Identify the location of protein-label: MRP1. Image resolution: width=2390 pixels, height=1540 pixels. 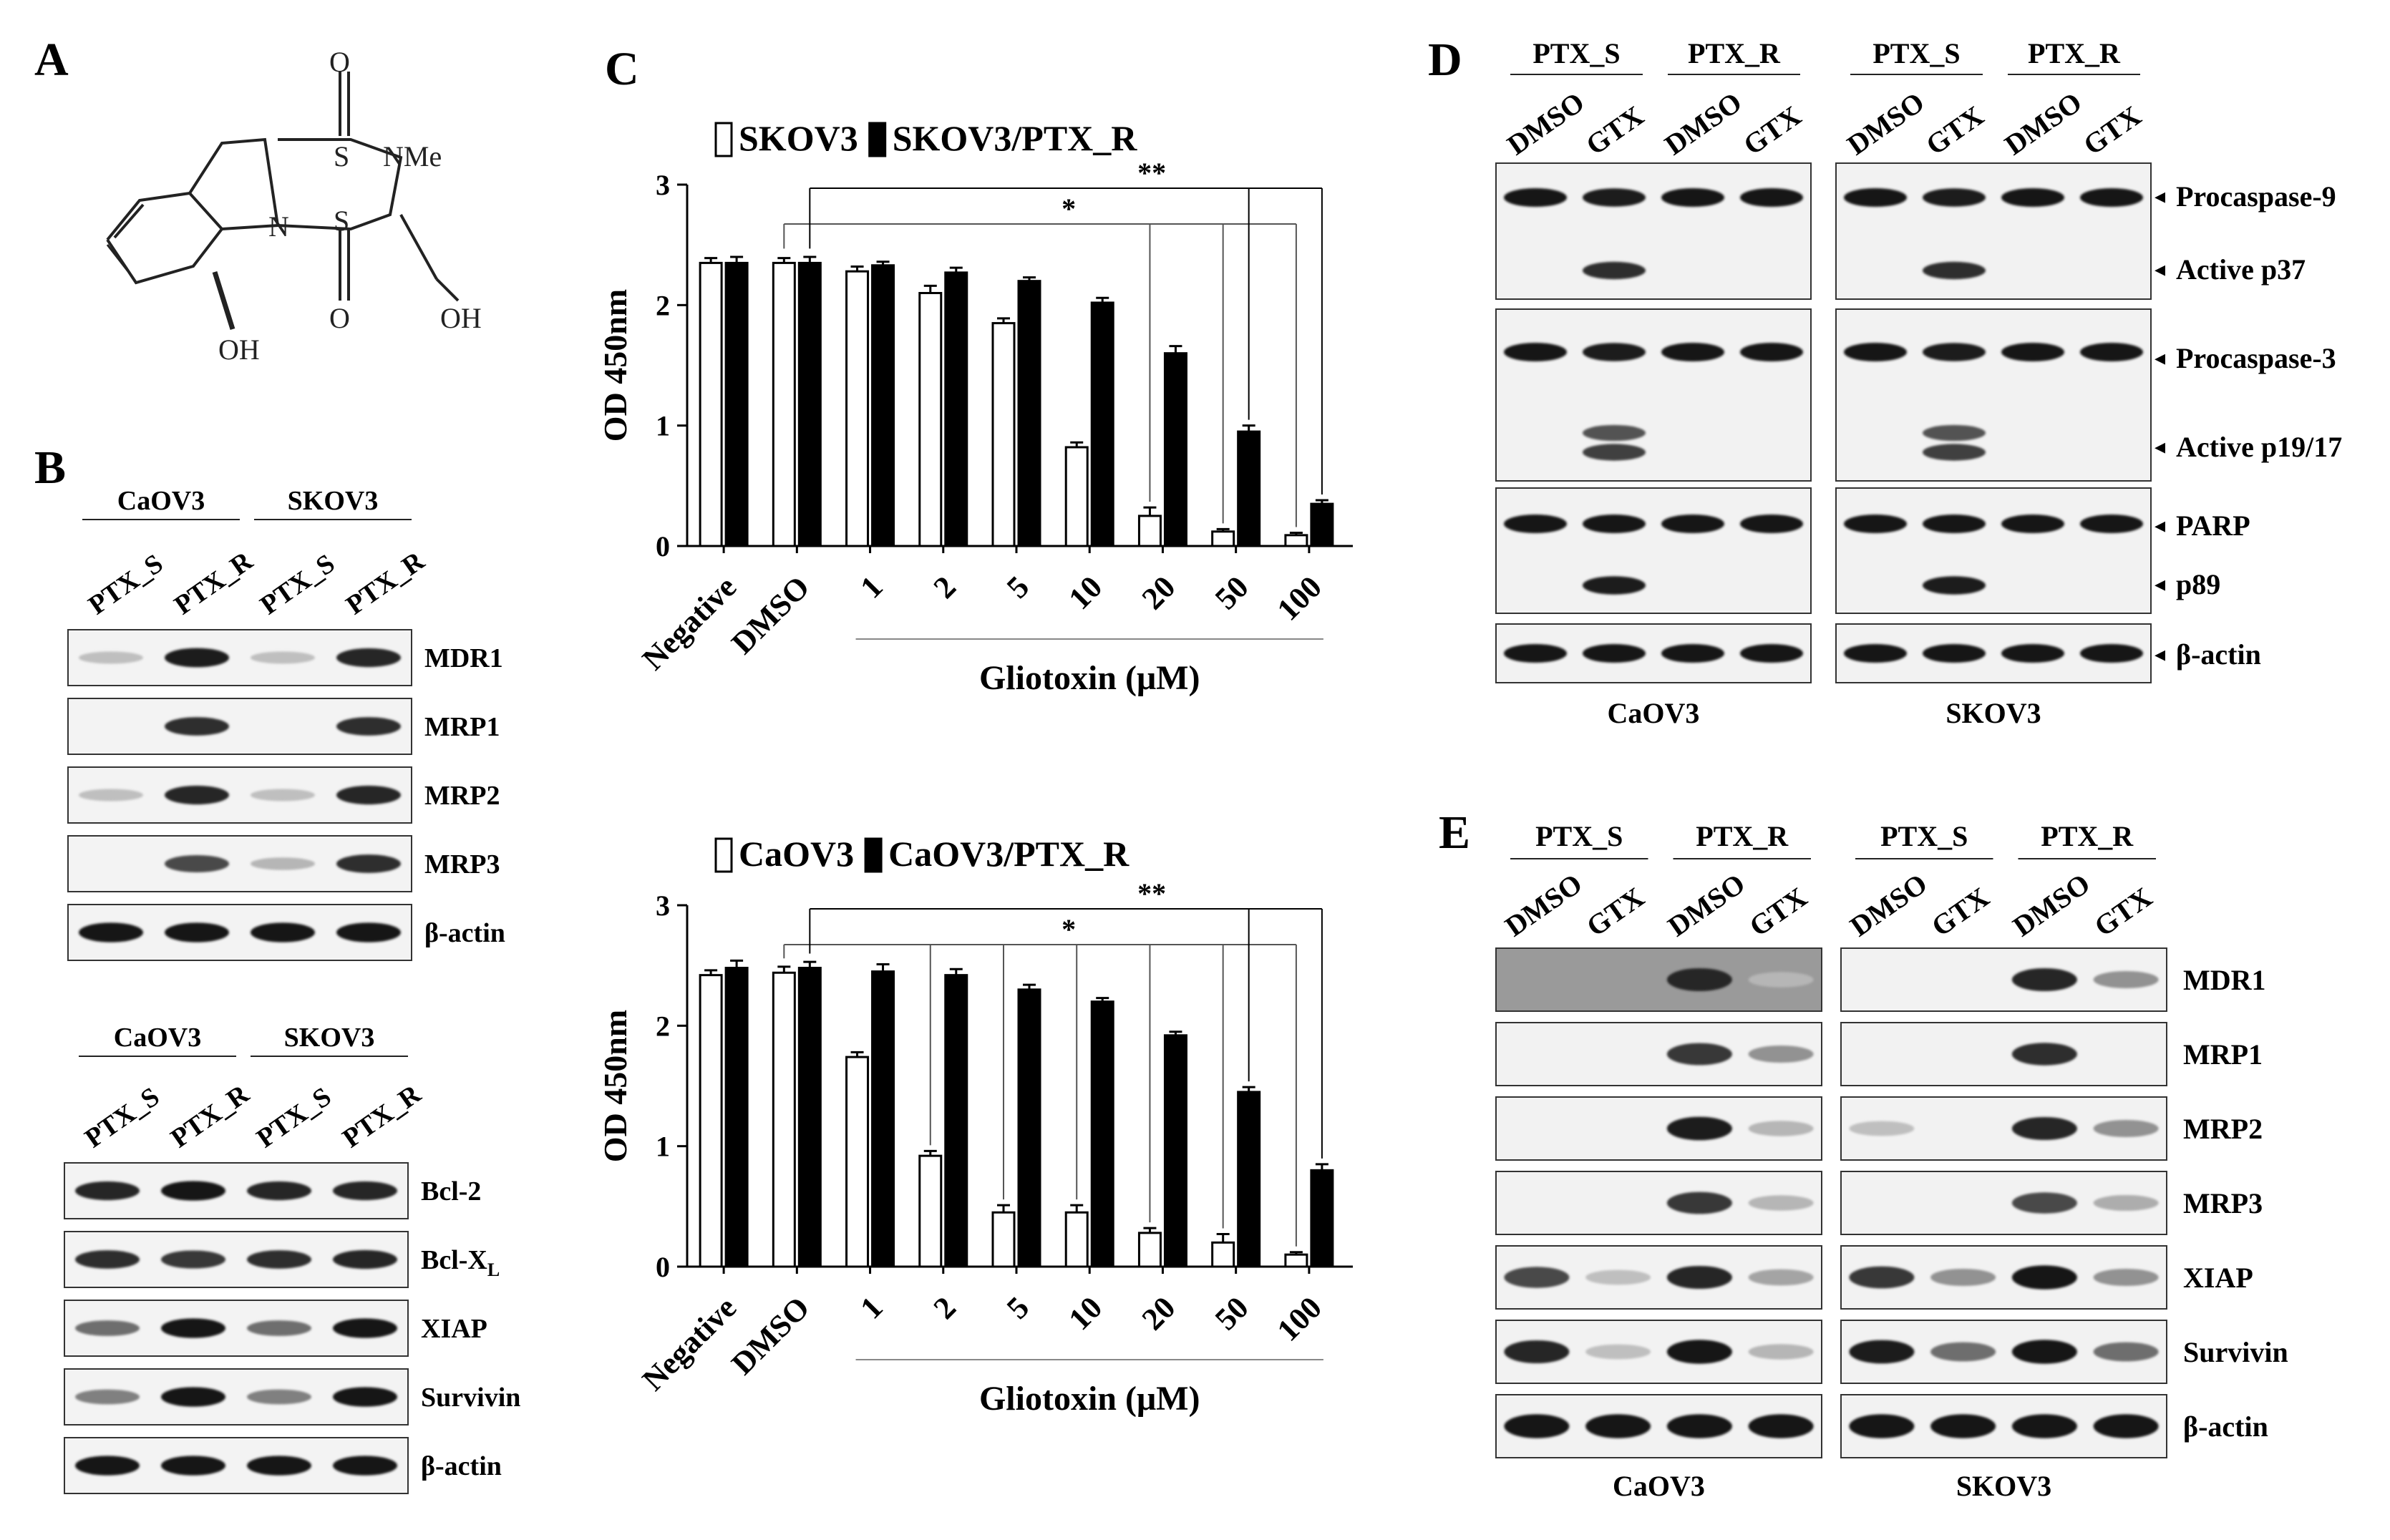
(2223, 1054).